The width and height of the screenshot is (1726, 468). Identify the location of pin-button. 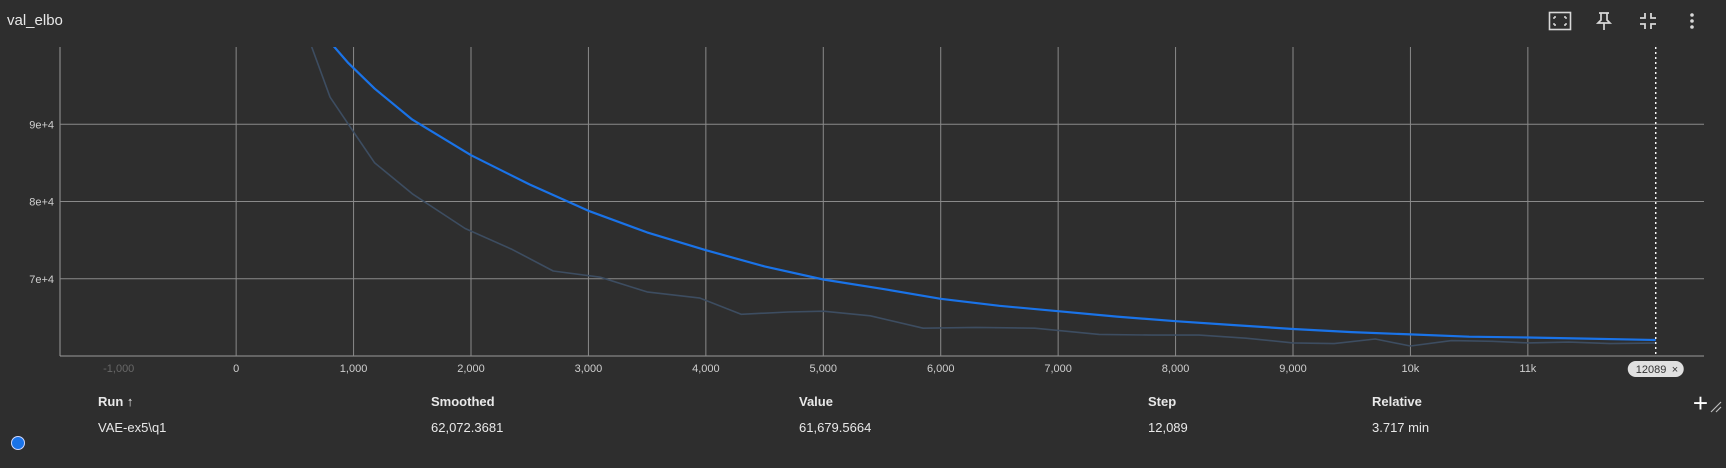
(1604, 21).